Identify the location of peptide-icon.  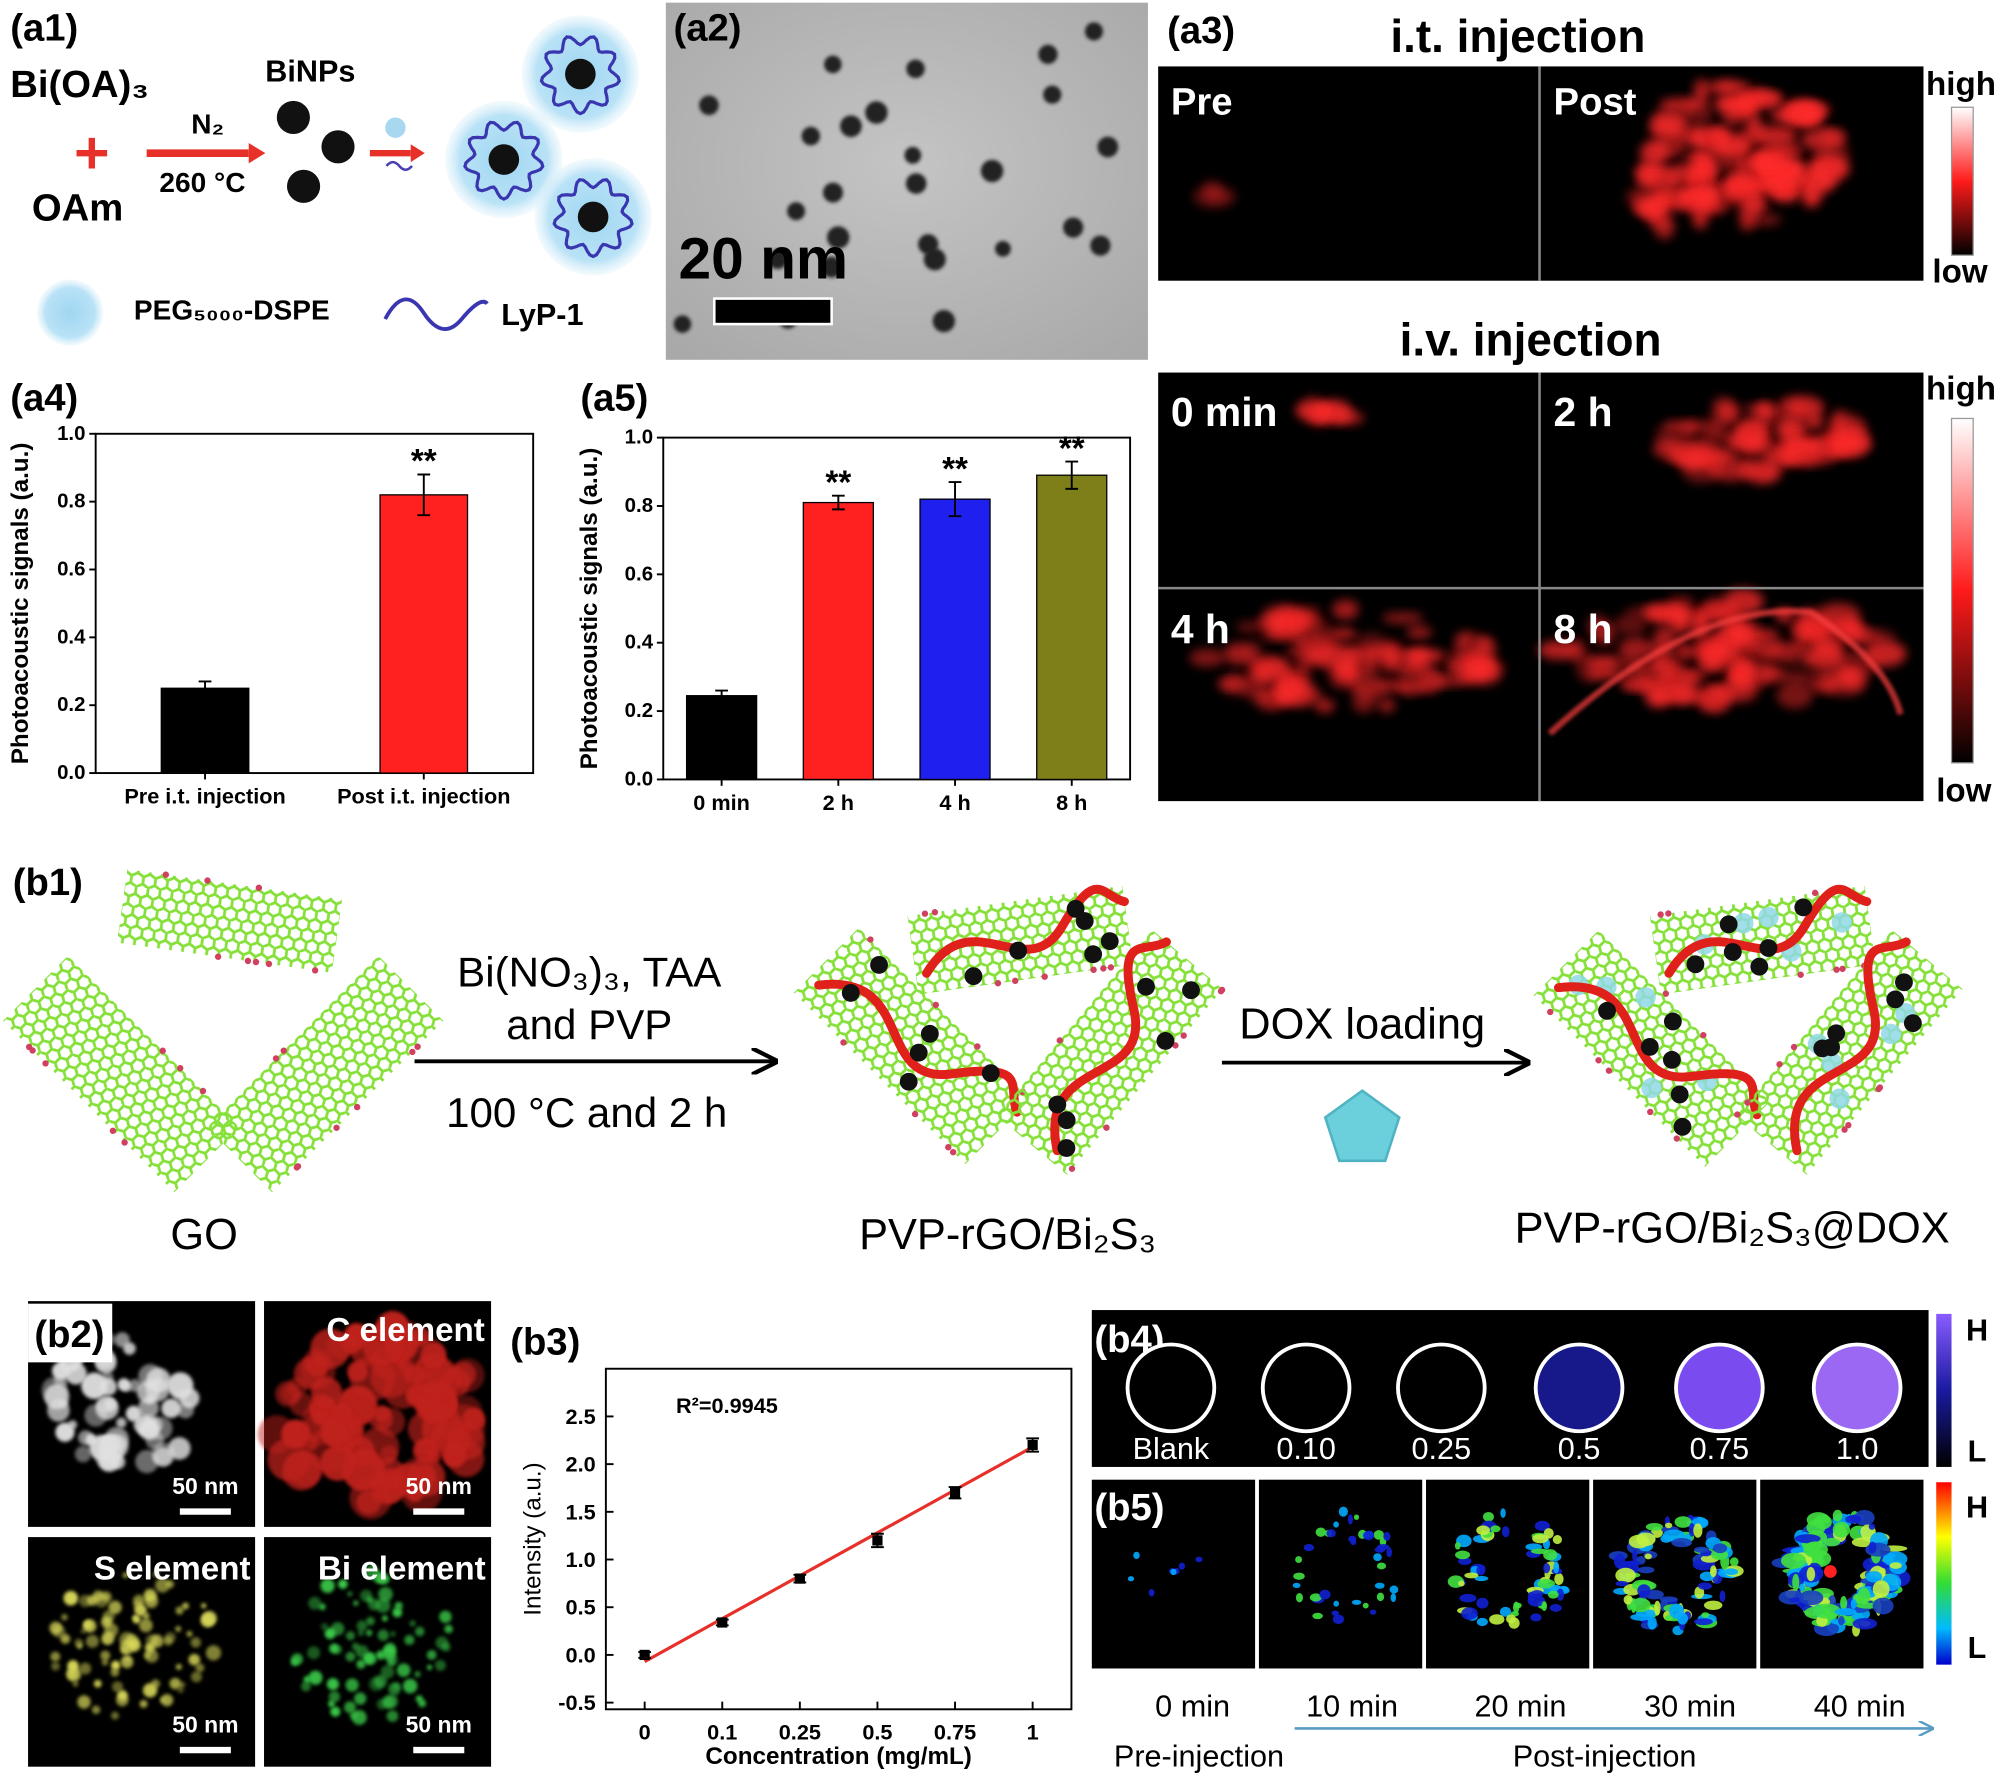
(399, 166).